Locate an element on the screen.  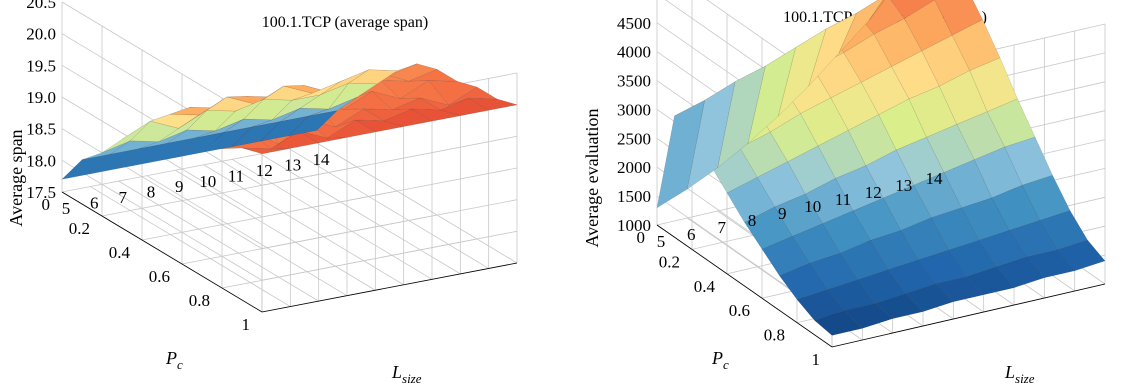
z-tick-label: 4000 is located at coordinates (634, 52).